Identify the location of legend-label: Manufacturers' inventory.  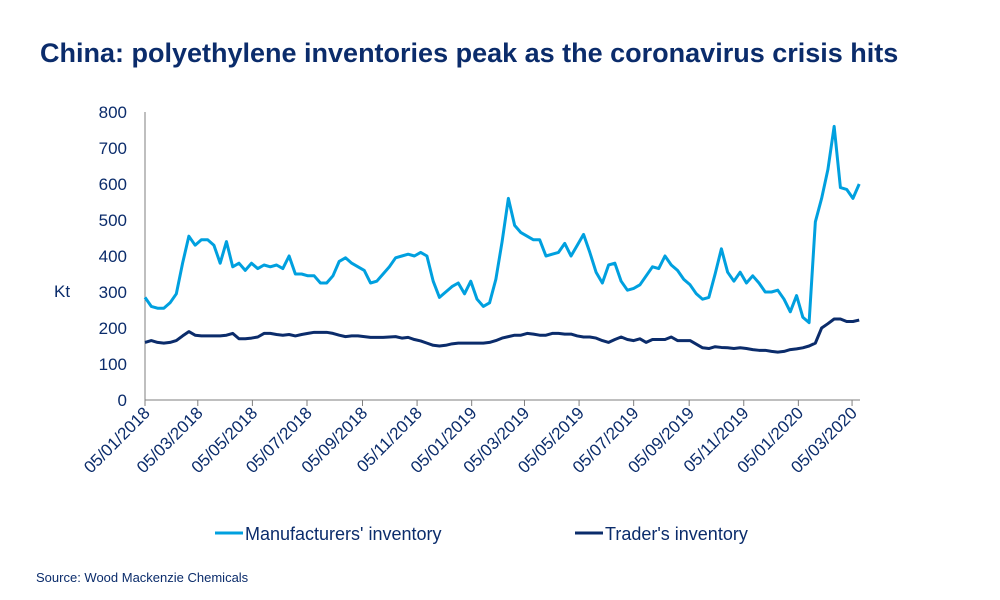
(343, 534).